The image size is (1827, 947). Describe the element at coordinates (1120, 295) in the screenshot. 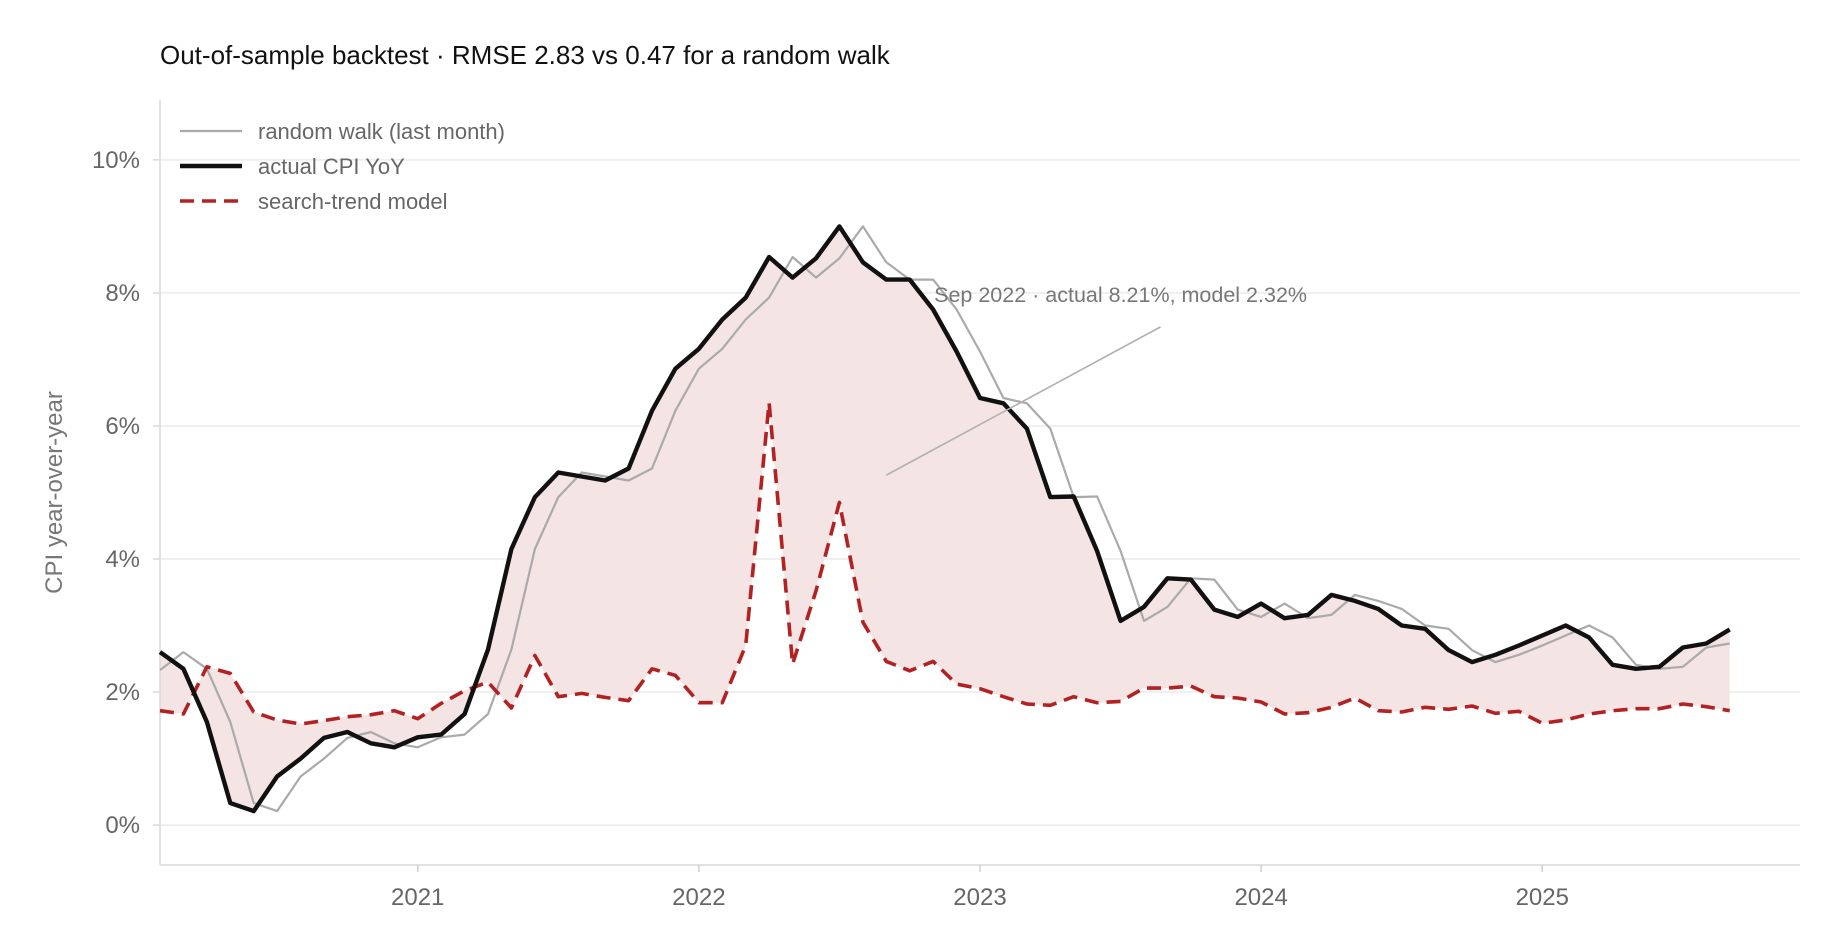

I see `annotation-label: Sep 2022 · actual 8.21%, model 2.32%` at that location.